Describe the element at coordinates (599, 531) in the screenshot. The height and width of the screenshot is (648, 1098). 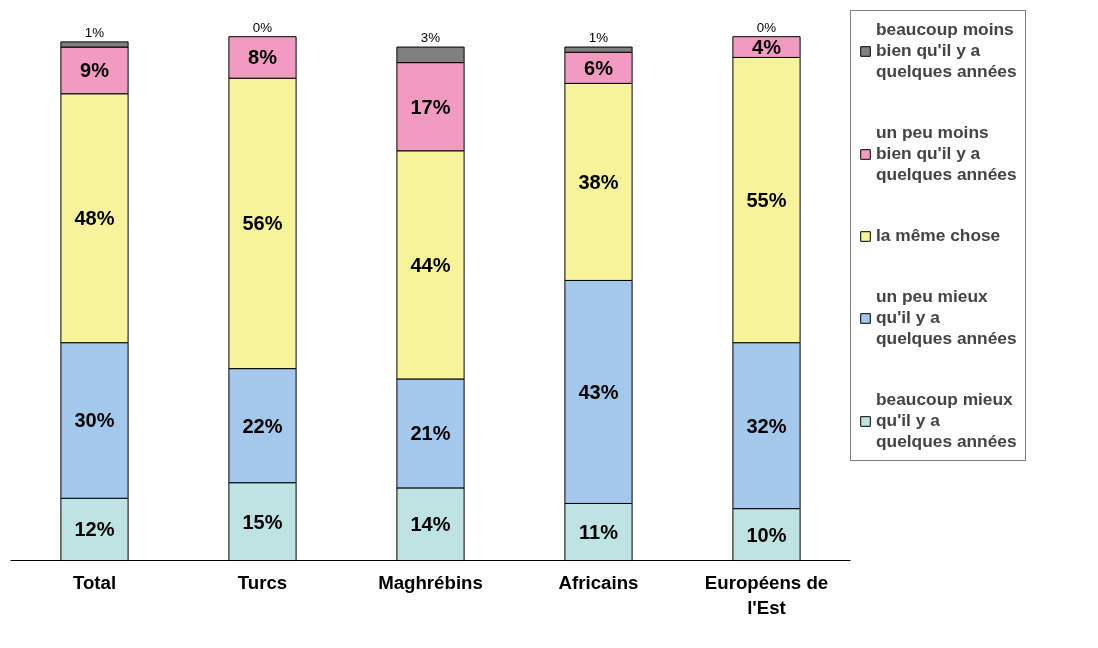
I see `data-label: 11%` at that location.